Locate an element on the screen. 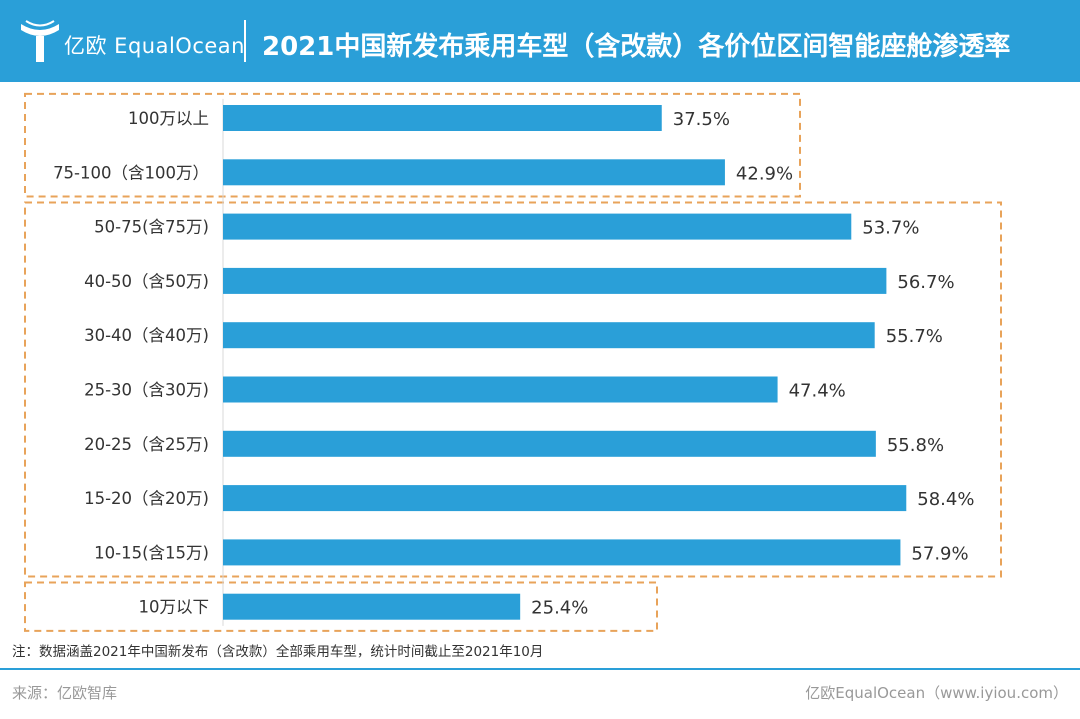  value-label: 42.9% is located at coordinates (764, 173).